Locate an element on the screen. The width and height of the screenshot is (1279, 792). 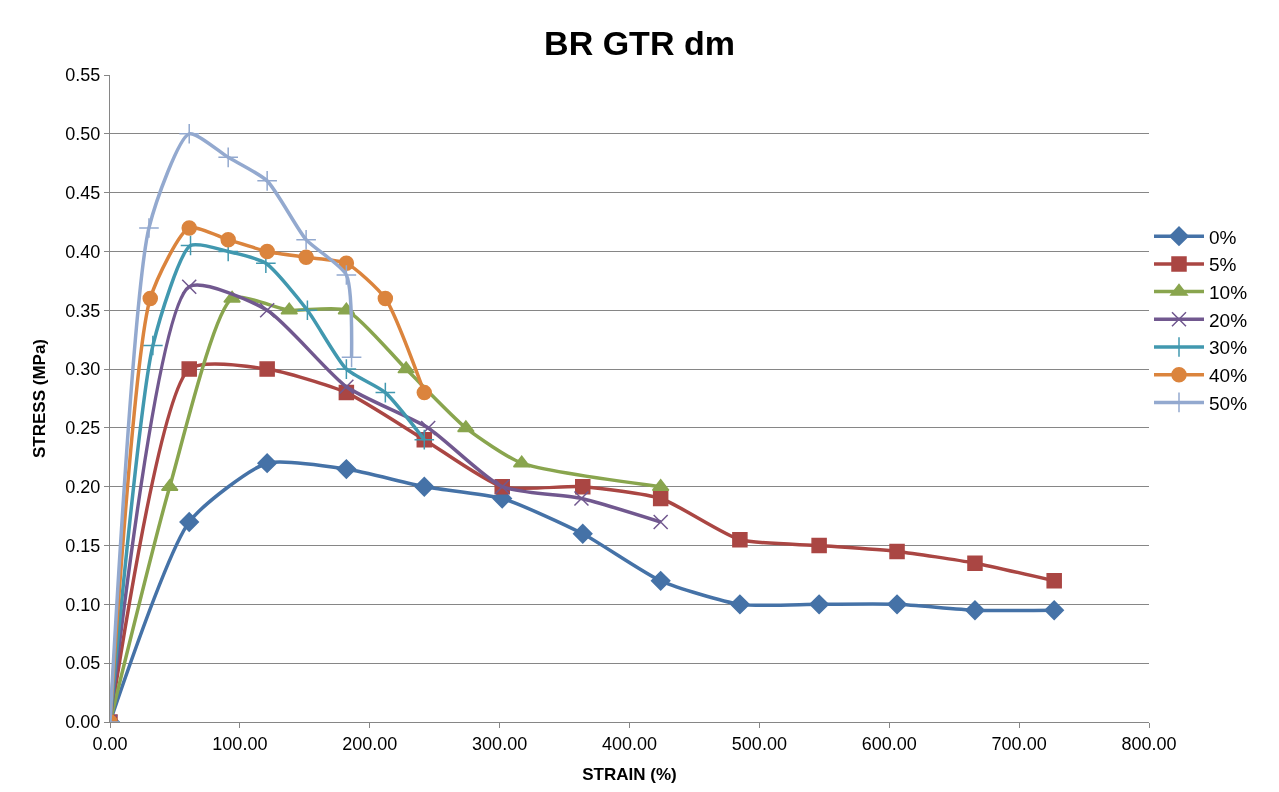
x-tick-label: 400.00 is located at coordinates (629, 743).